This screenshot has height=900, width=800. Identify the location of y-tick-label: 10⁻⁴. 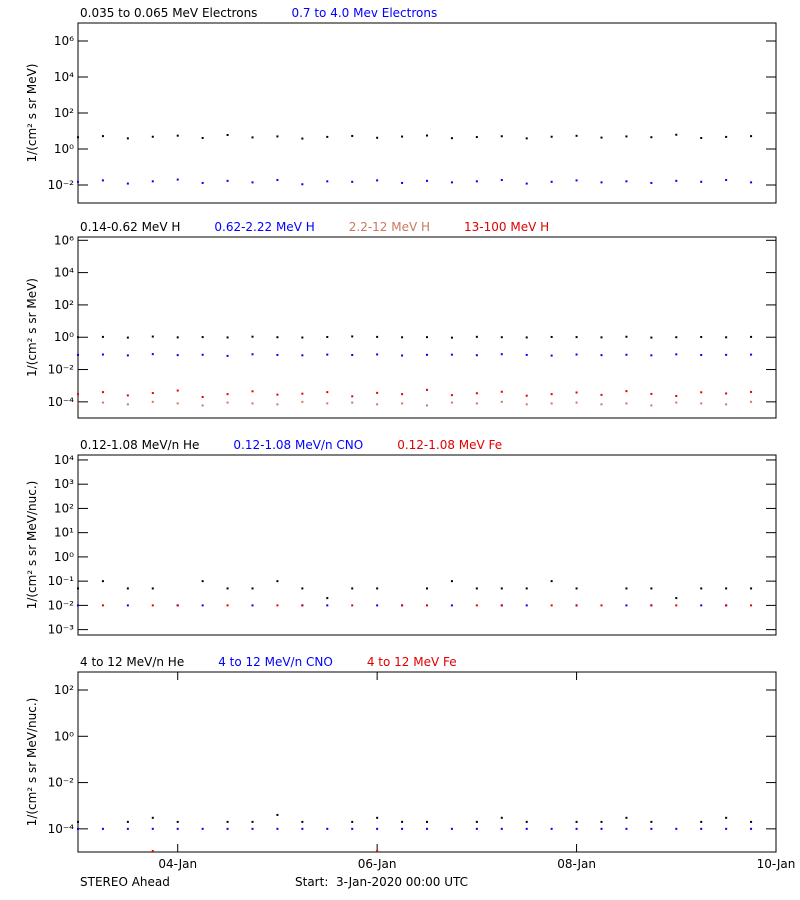
(61, 402).